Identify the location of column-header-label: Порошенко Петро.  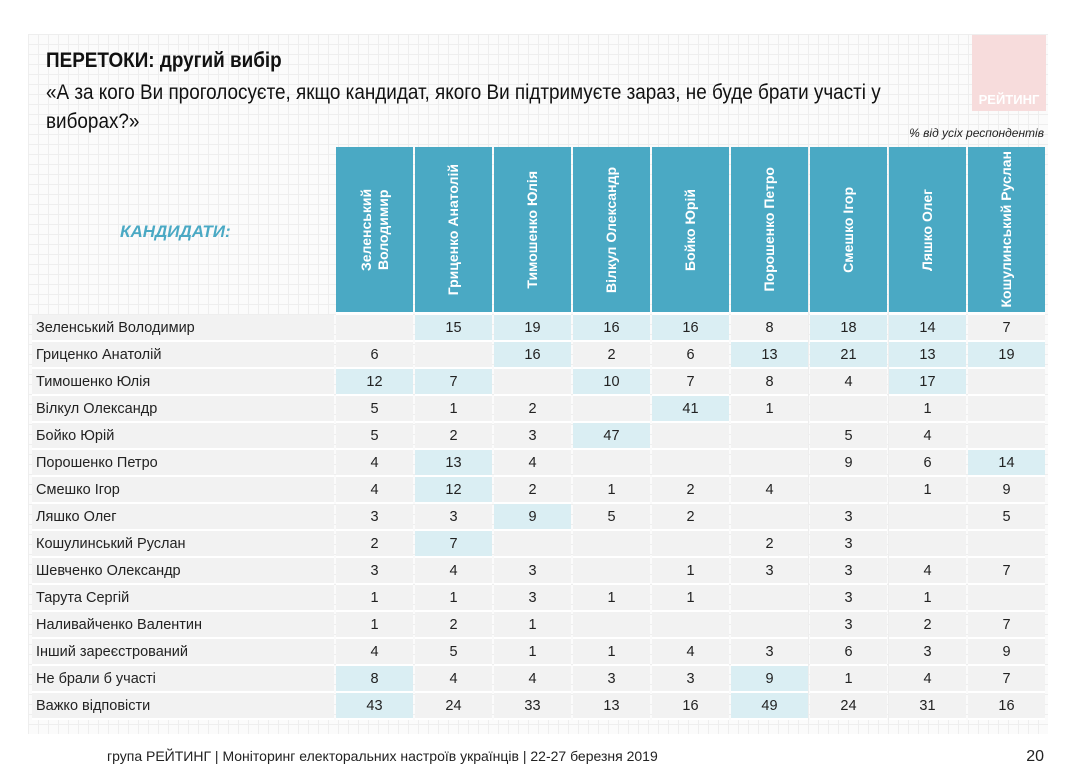
(769, 229).